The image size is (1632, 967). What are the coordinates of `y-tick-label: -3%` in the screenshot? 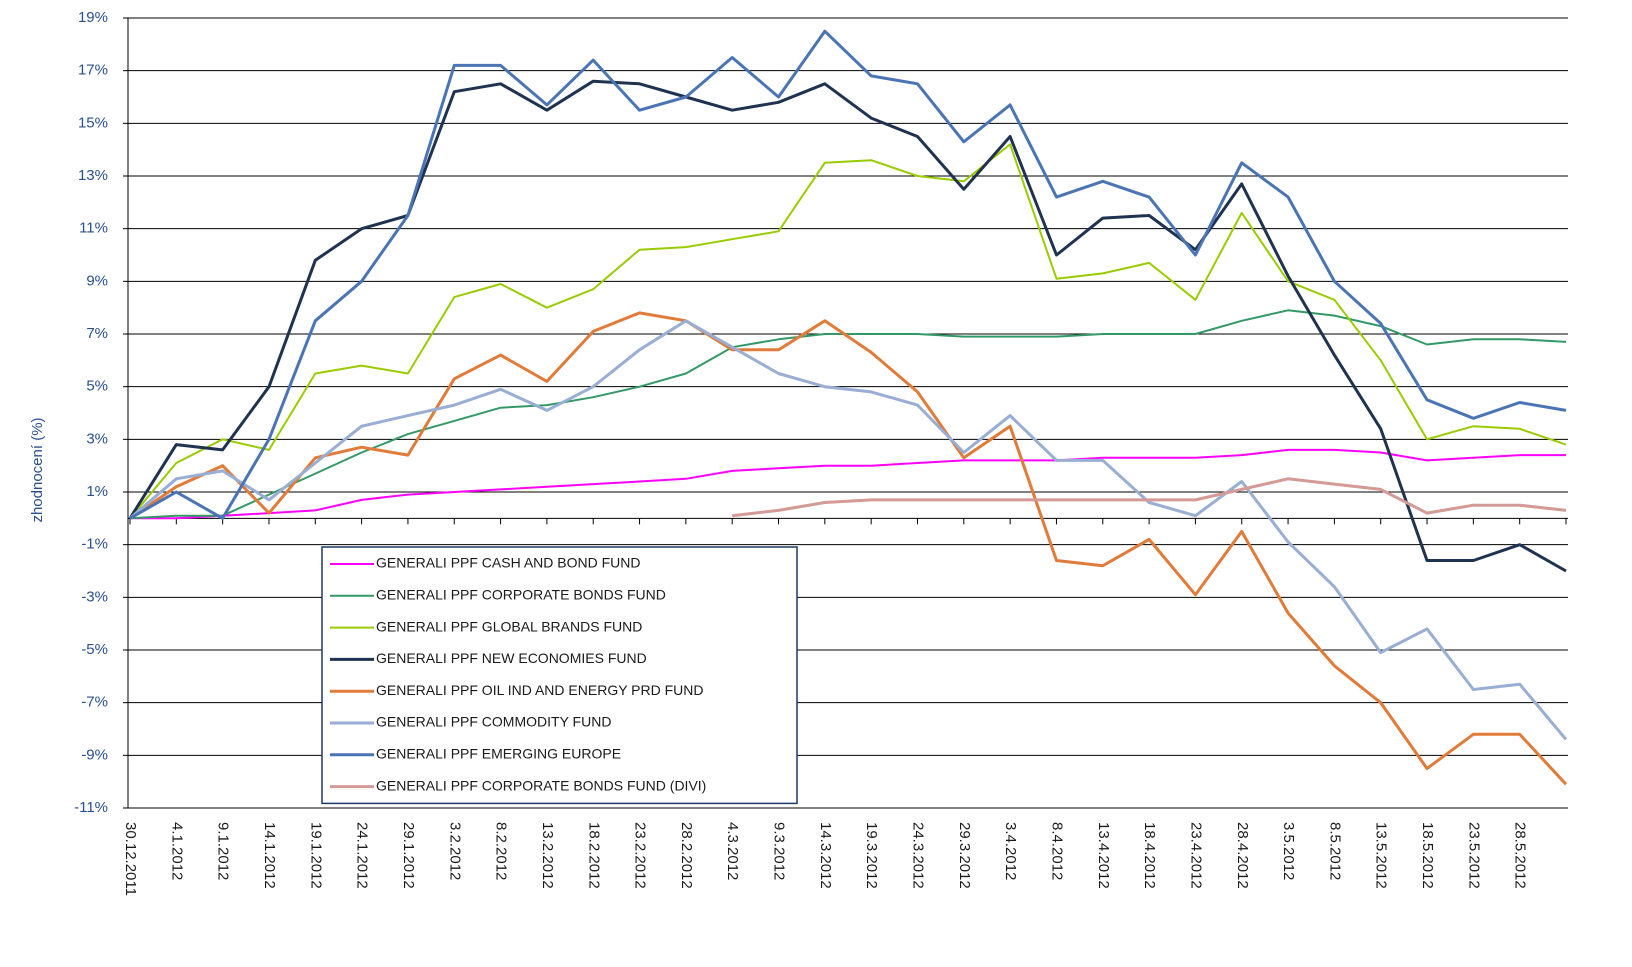 It's located at (94, 596).